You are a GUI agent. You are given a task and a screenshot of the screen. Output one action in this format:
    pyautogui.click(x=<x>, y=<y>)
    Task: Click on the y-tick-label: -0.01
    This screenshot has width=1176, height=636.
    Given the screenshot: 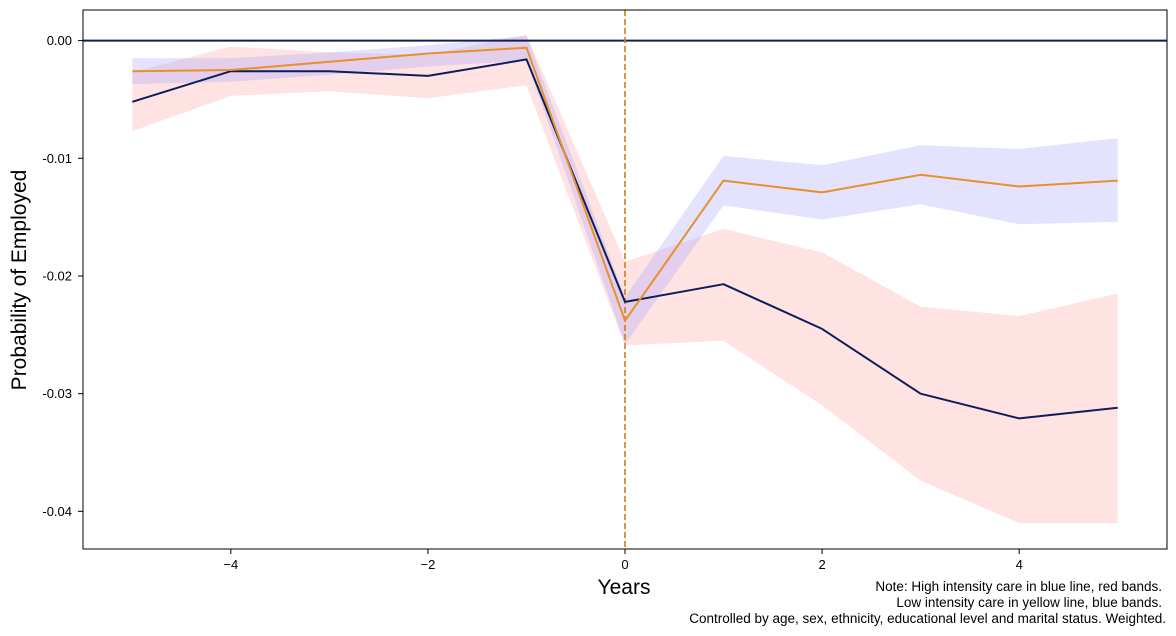 What is the action you would take?
    pyautogui.click(x=57, y=158)
    